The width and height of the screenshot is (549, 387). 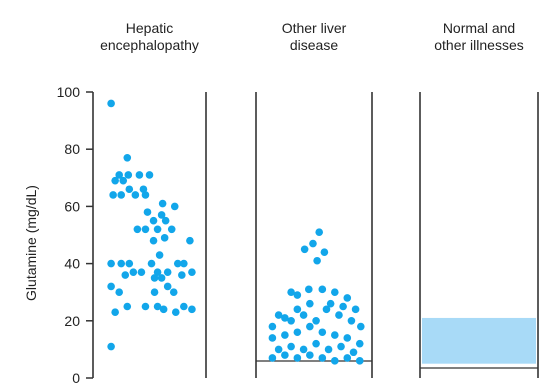 What do you see at coordinates (72, 321) in the screenshot?
I see `y-tick-label: 20` at bounding box center [72, 321].